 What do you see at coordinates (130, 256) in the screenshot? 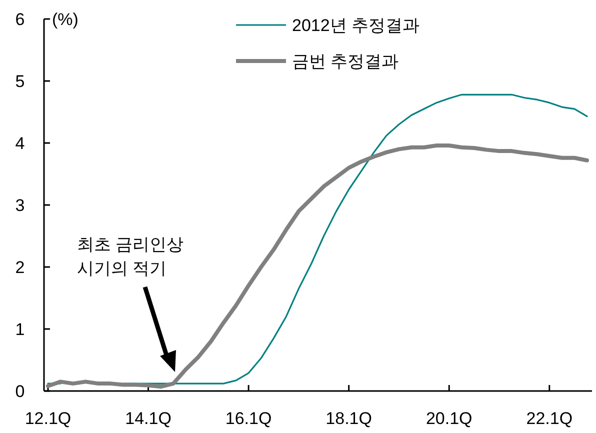
I see `annotation: 최초 금리인상 시기의 적기` at bounding box center [130, 256].